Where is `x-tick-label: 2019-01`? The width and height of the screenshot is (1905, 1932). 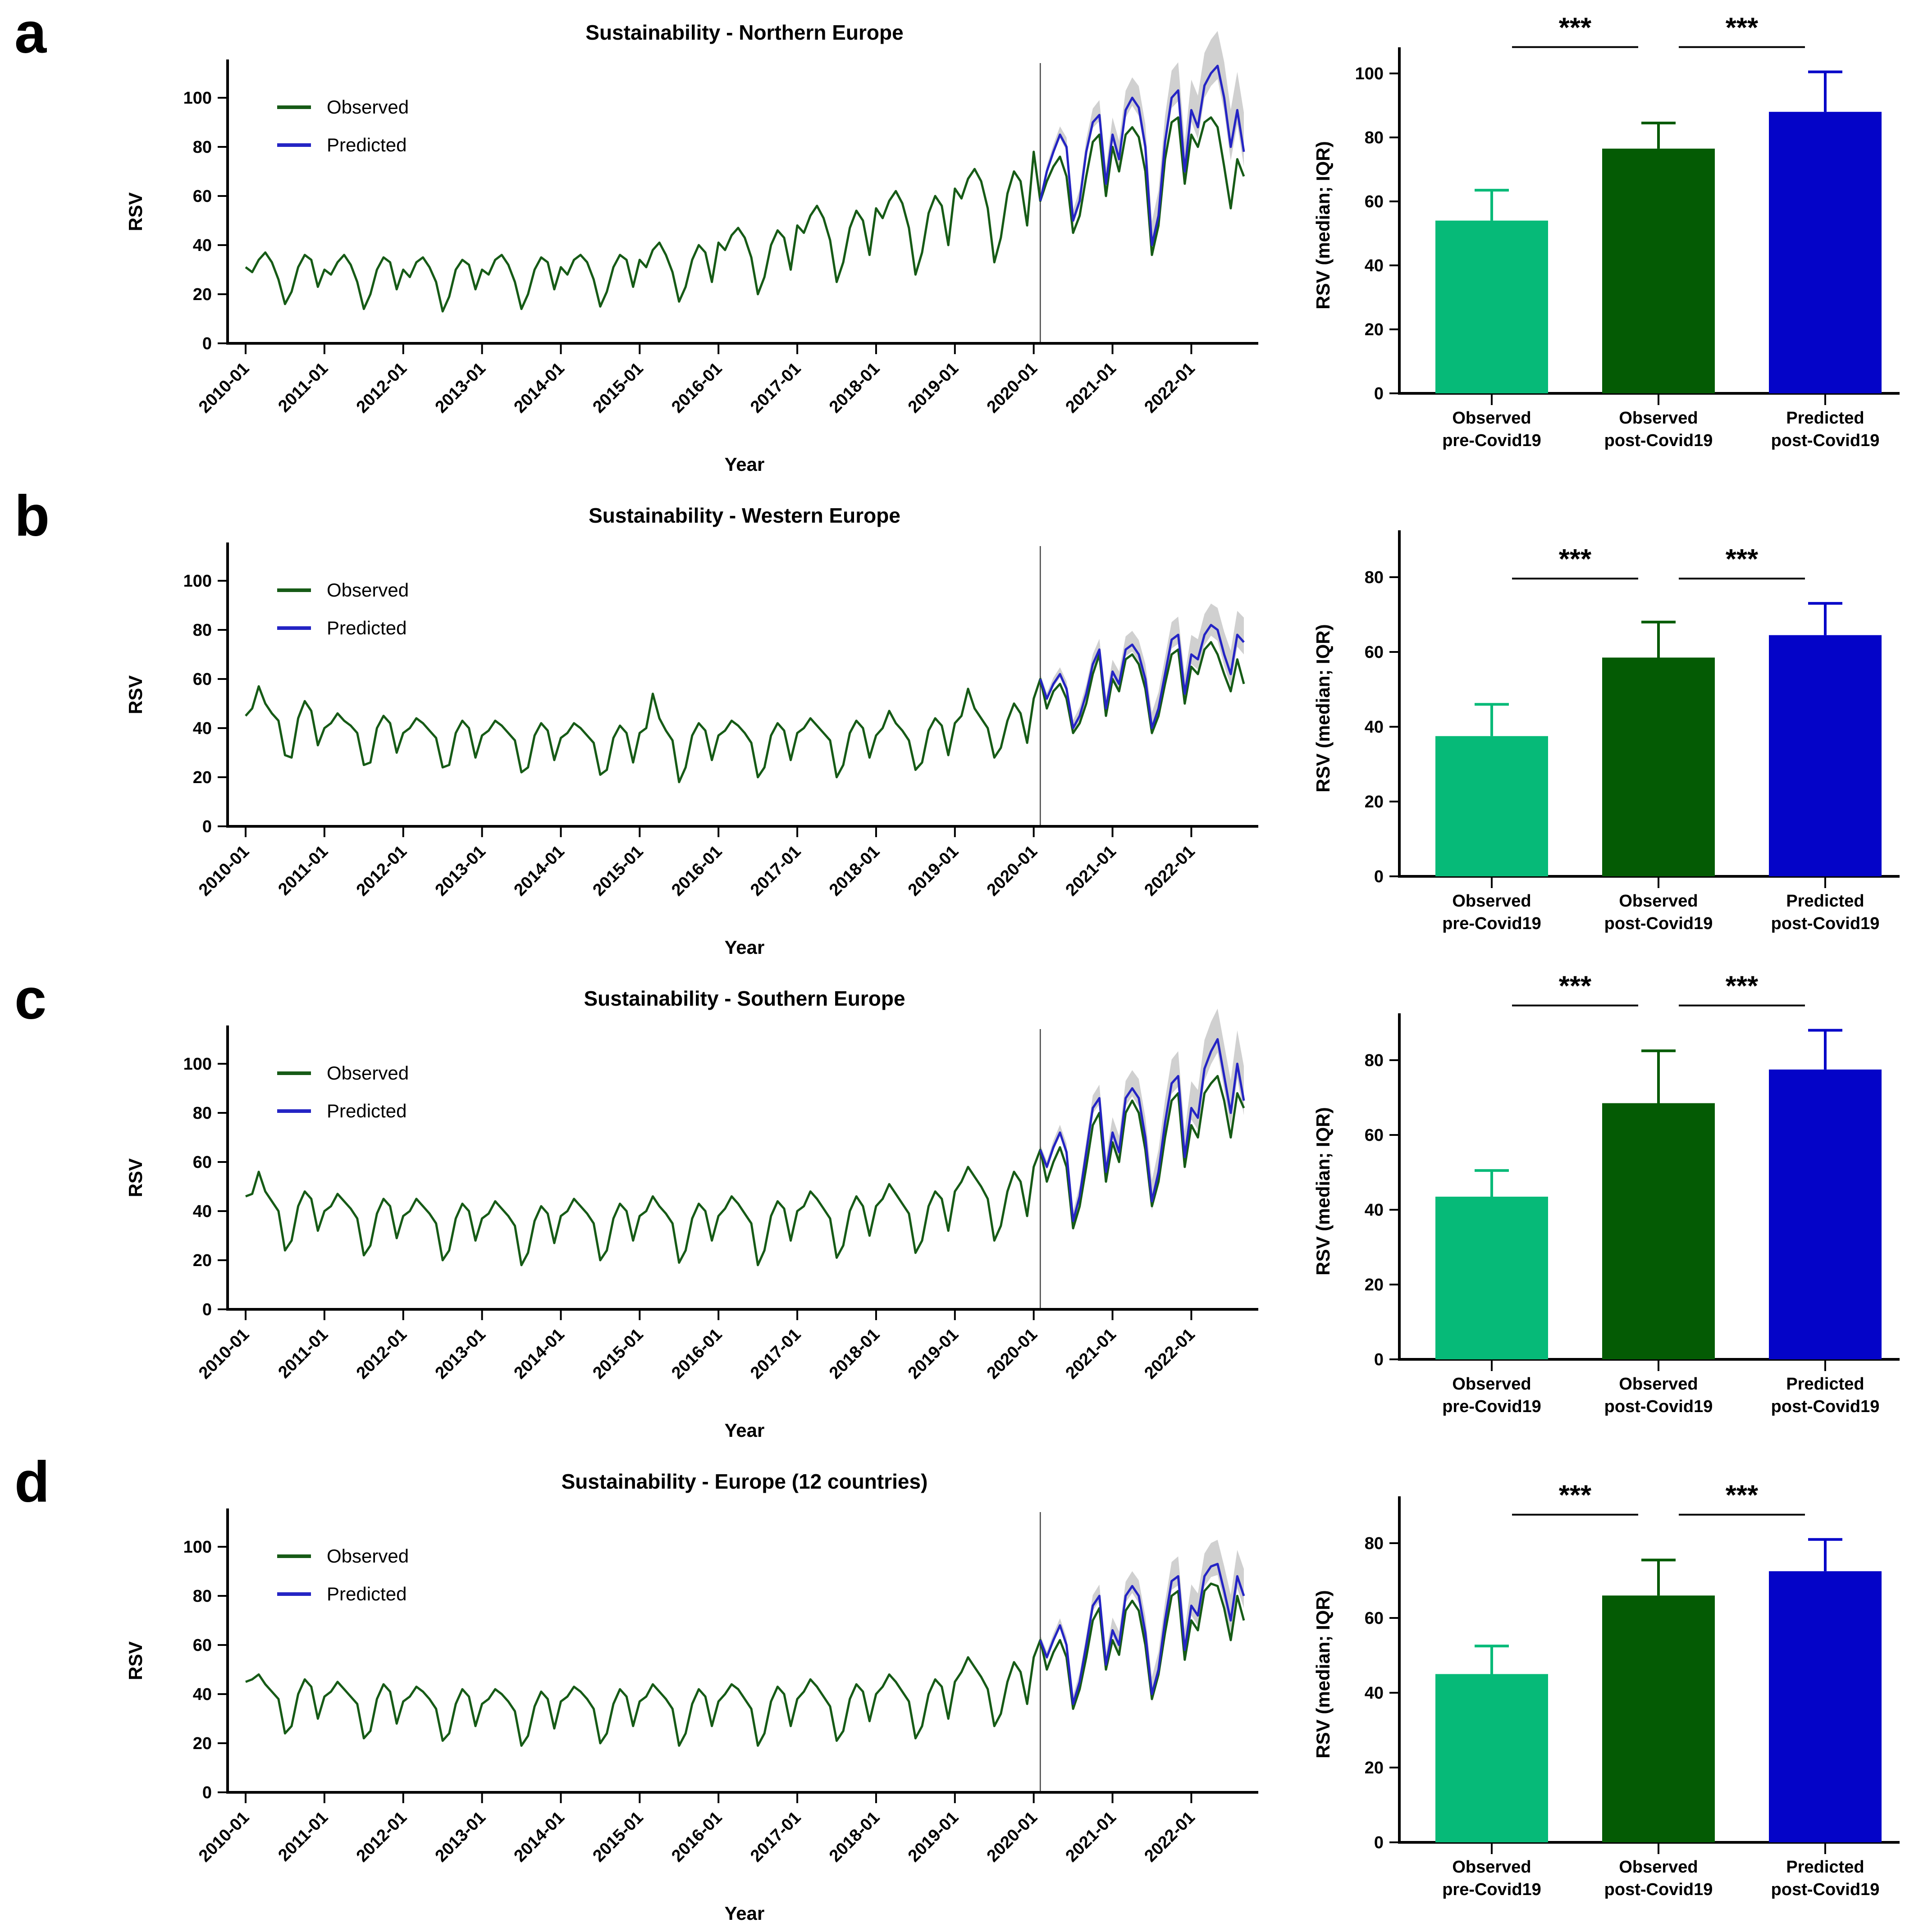 x-tick-label: 2019-01 is located at coordinates (933, 871).